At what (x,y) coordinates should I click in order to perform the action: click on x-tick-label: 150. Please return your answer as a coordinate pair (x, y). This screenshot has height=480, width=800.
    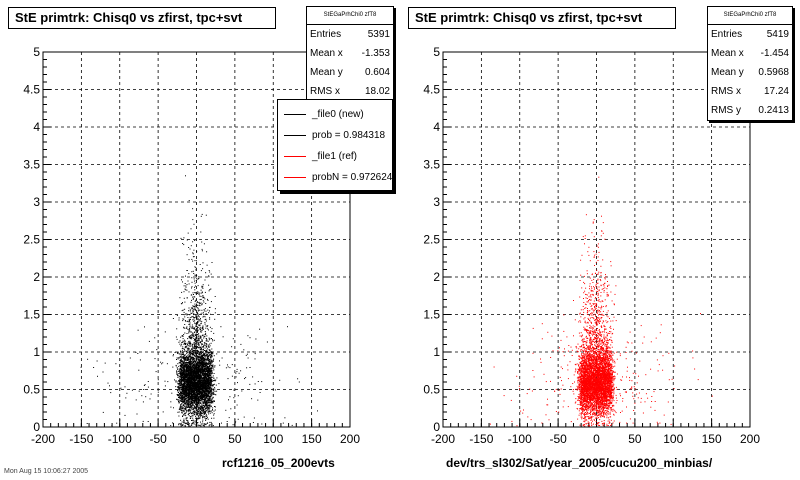
    Looking at the image, I should click on (312, 439).